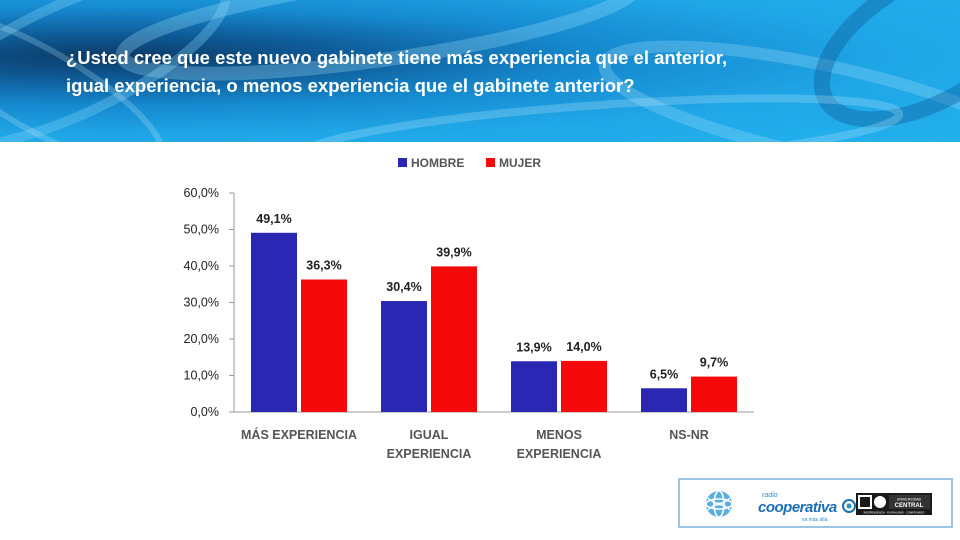 This screenshot has width=960, height=540. Describe the element at coordinates (533, 347) in the screenshot. I see `data-label: 13,9%` at that location.